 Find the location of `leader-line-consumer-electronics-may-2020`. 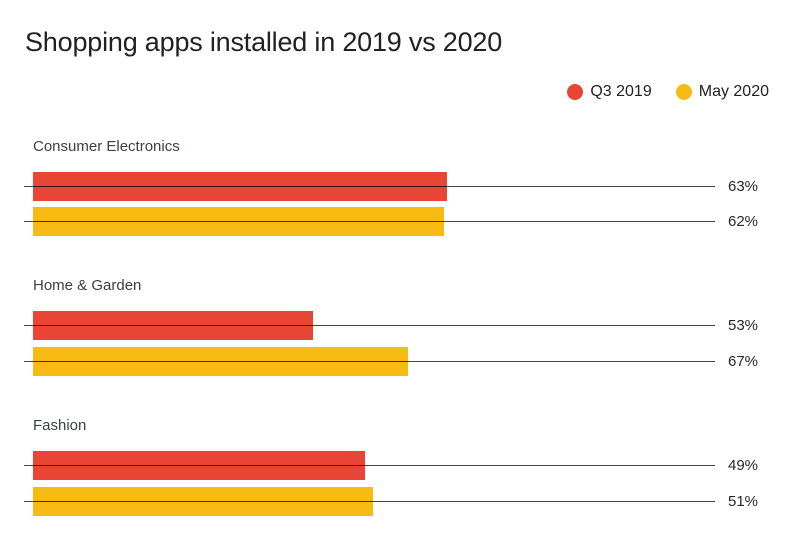

leader-line-consumer-electronics-may-2020 is located at coordinates (369, 221).